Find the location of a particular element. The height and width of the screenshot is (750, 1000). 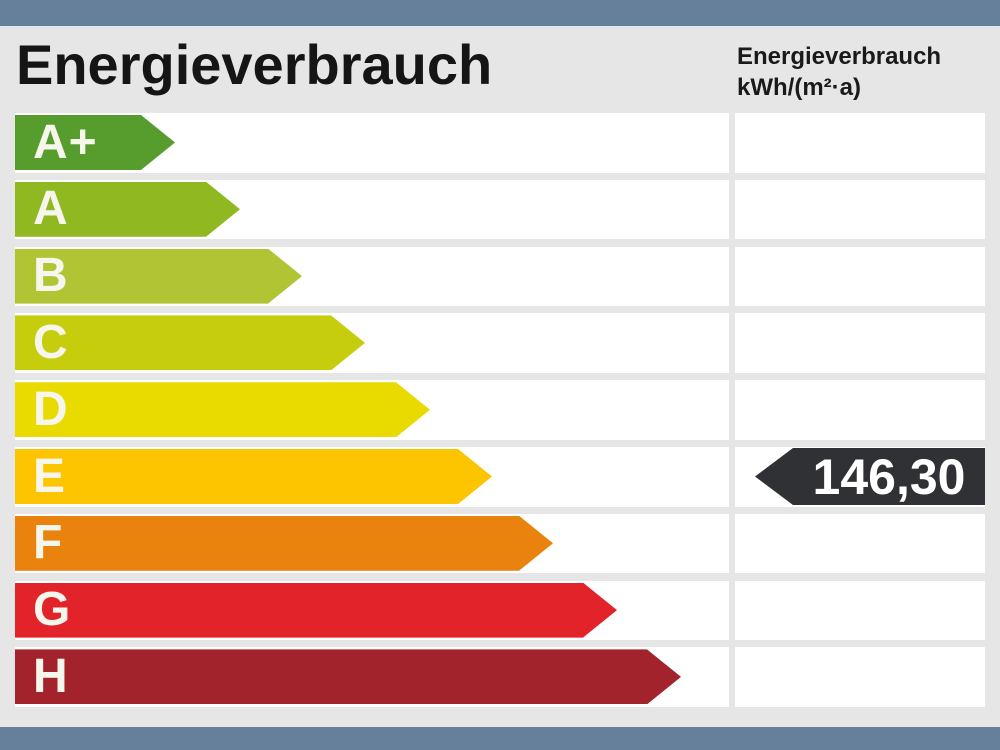

energy-class-row: A+ is located at coordinates (500, 143).